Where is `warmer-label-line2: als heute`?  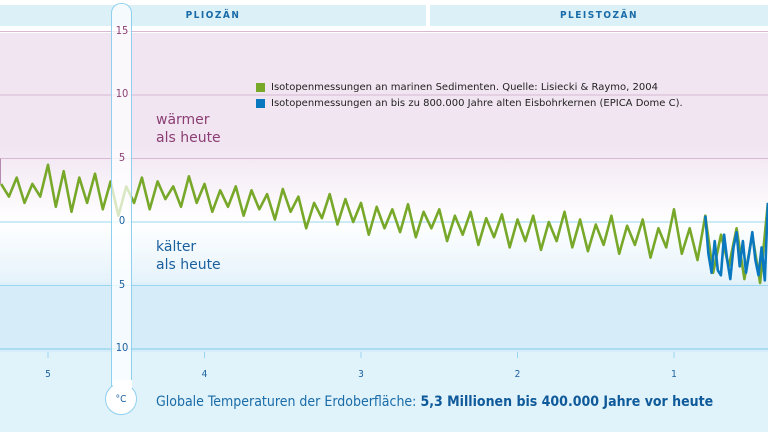
warmer-label-line2: als heute is located at coordinates (188, 138).